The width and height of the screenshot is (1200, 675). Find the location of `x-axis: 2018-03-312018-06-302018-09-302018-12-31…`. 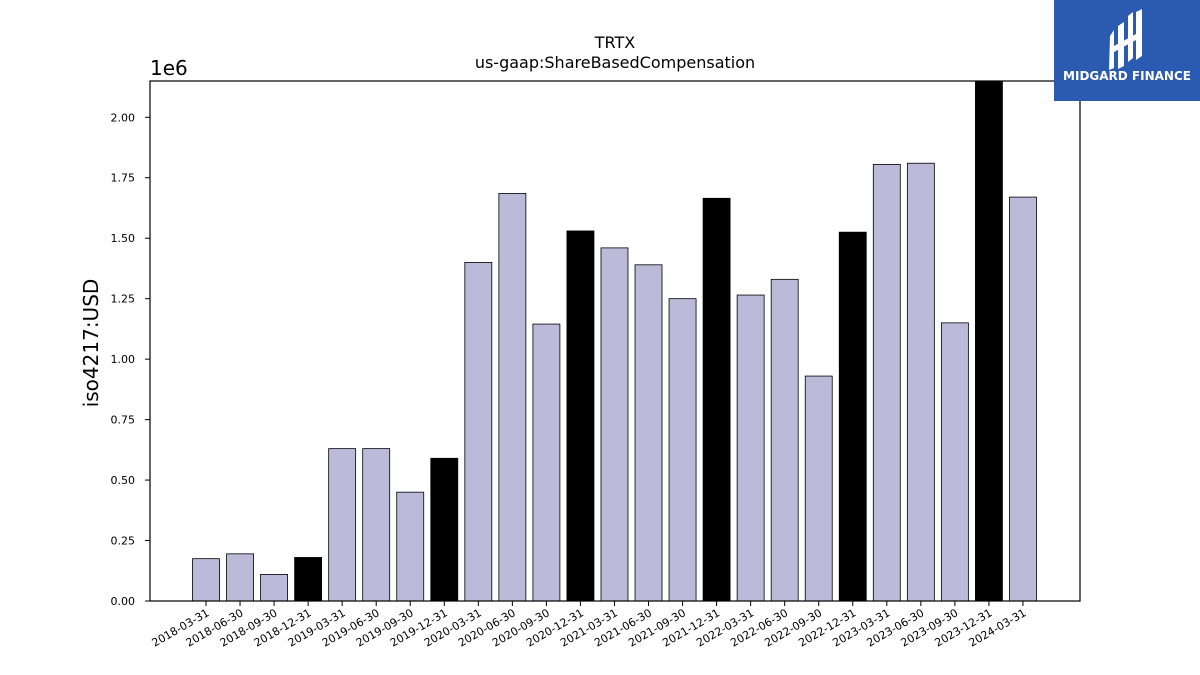

x-axis: 2018-03-312018-06-302018-09-302018-12-31… is located at coordinates (589, 625).